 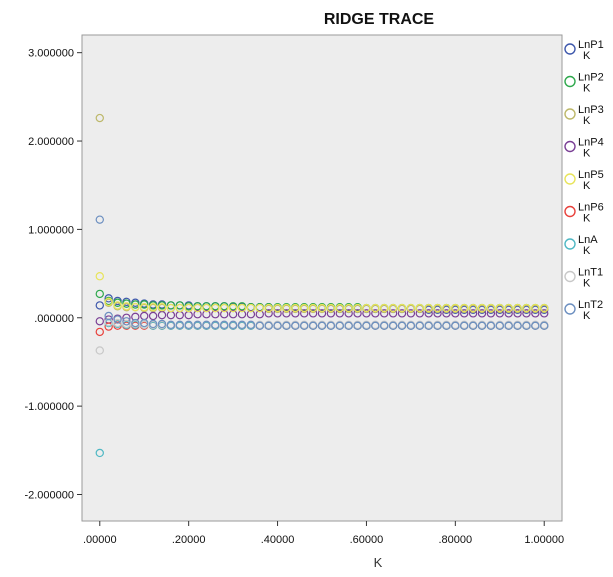 I want to click on y-tick-label: -2.000000, so click(x=49, y=495).